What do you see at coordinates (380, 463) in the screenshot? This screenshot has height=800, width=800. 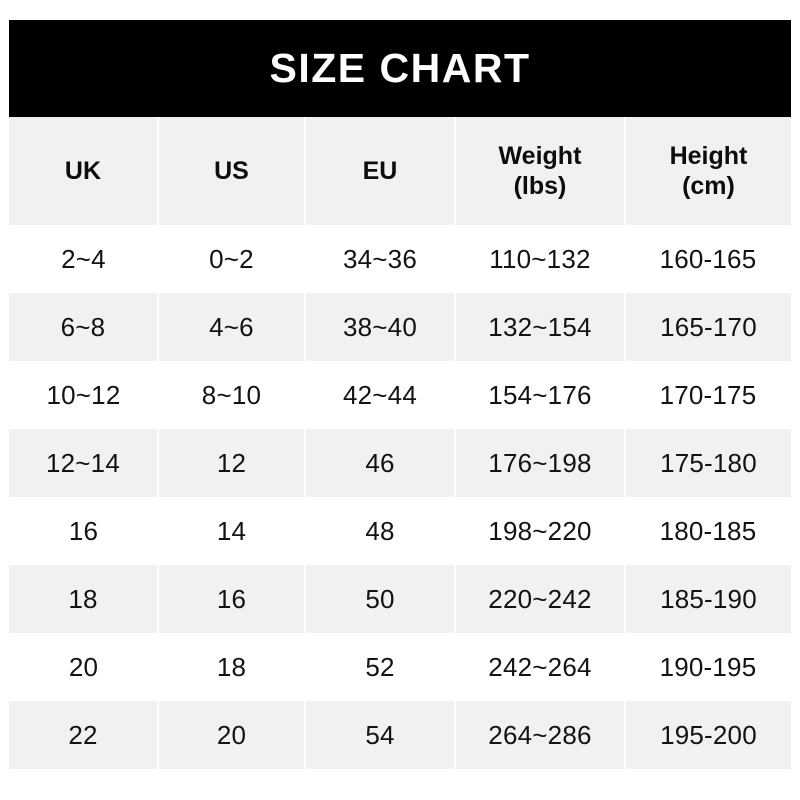 I see `cell-eu: 46` at bounding box center [380, 463].